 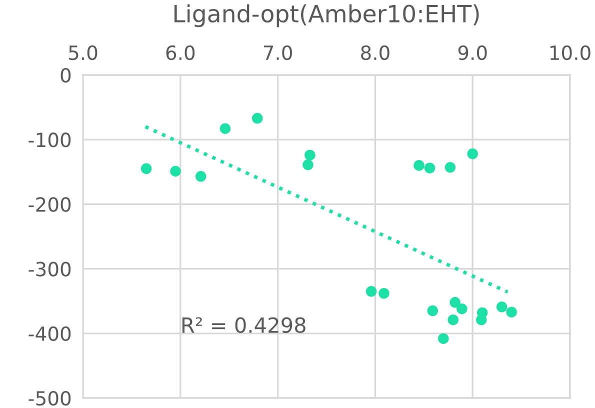 I want to click on x-tick-label: 7.0, so click(x=278, y=52).